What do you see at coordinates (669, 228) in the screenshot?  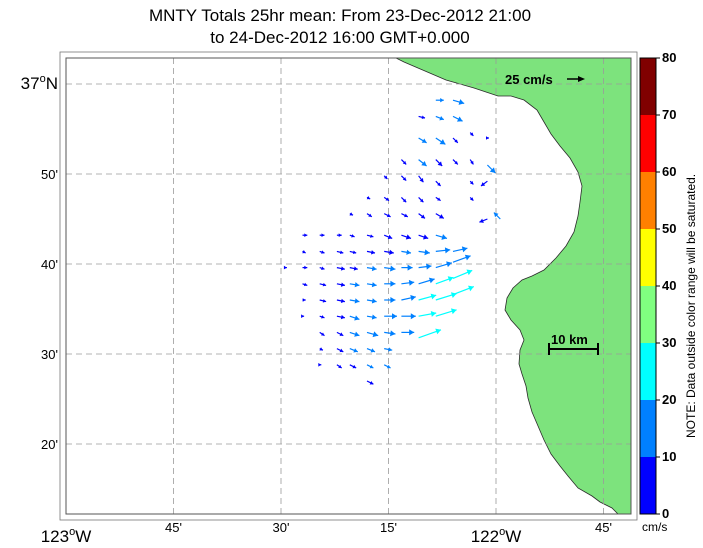 I see `colorbar-tick-label: 50` at bounding box center [669, 228].